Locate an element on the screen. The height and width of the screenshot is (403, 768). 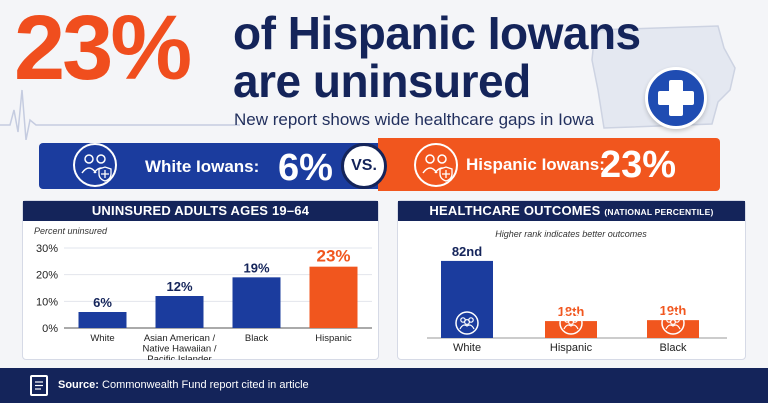
y-tick-label: 20% is located at coordinates (47, 276).